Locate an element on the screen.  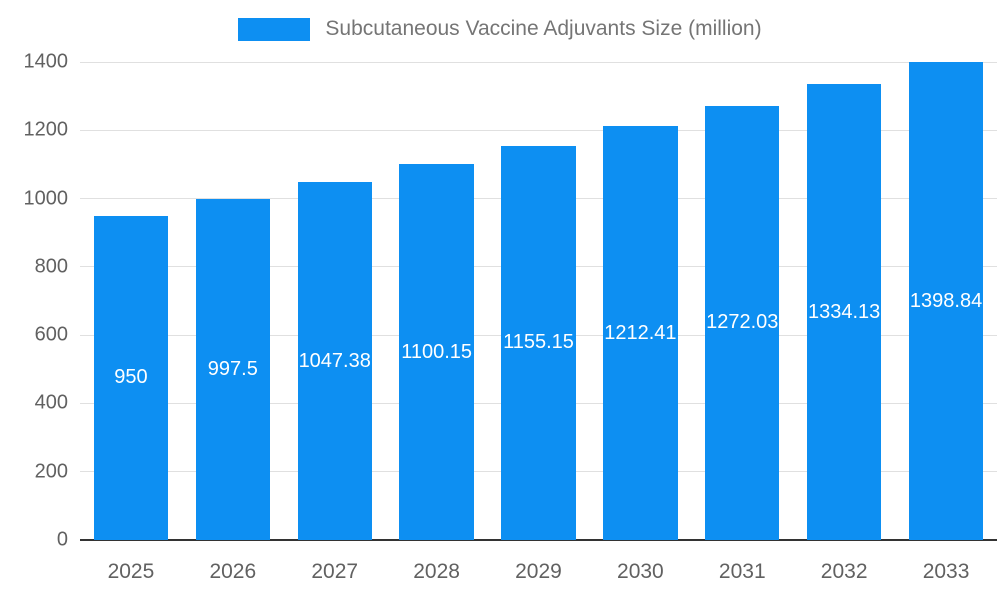
bar-value-label: 1212.41 is located at coordinates (640, 332).